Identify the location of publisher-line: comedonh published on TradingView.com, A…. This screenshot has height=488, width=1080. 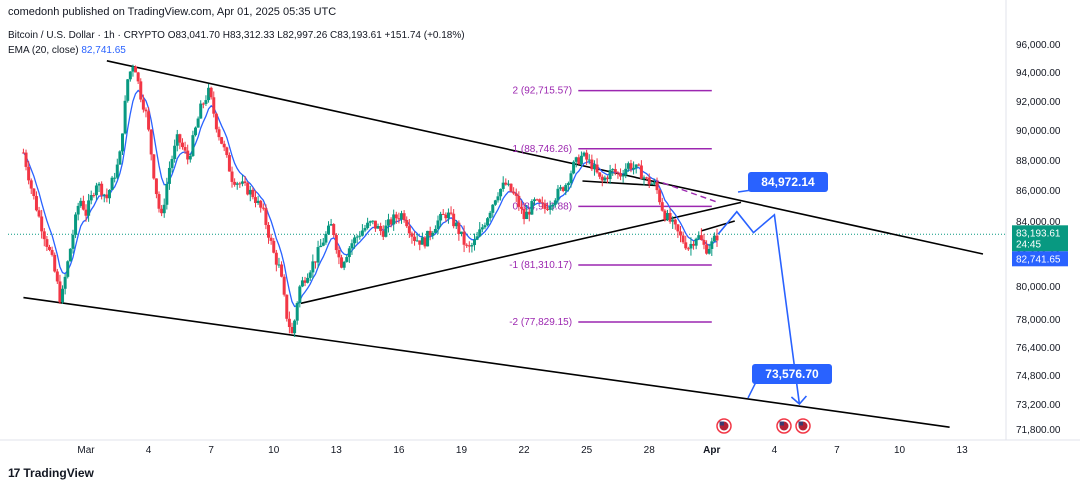
(172, 12).